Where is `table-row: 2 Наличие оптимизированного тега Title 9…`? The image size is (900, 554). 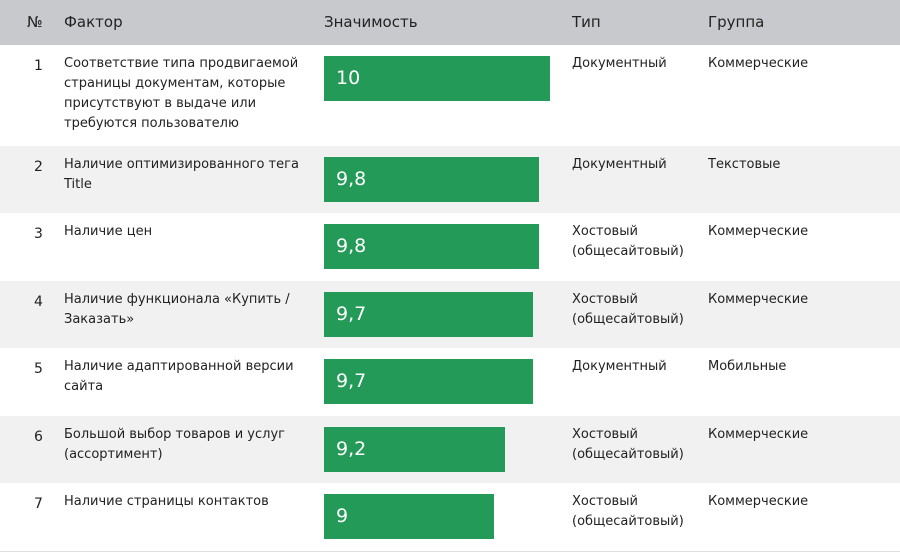 table-row: 2 Наличие оптимизированного тега Title 9… is located at coordinates (450, 179).